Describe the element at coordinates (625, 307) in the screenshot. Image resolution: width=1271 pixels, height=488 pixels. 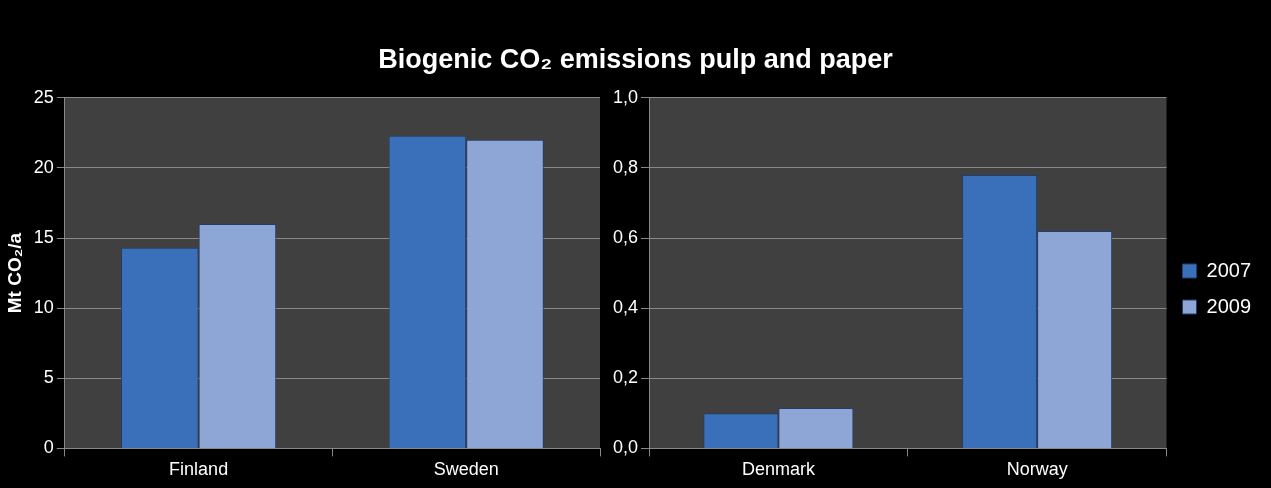
I see `y-tick-label: 0,4` at that location.